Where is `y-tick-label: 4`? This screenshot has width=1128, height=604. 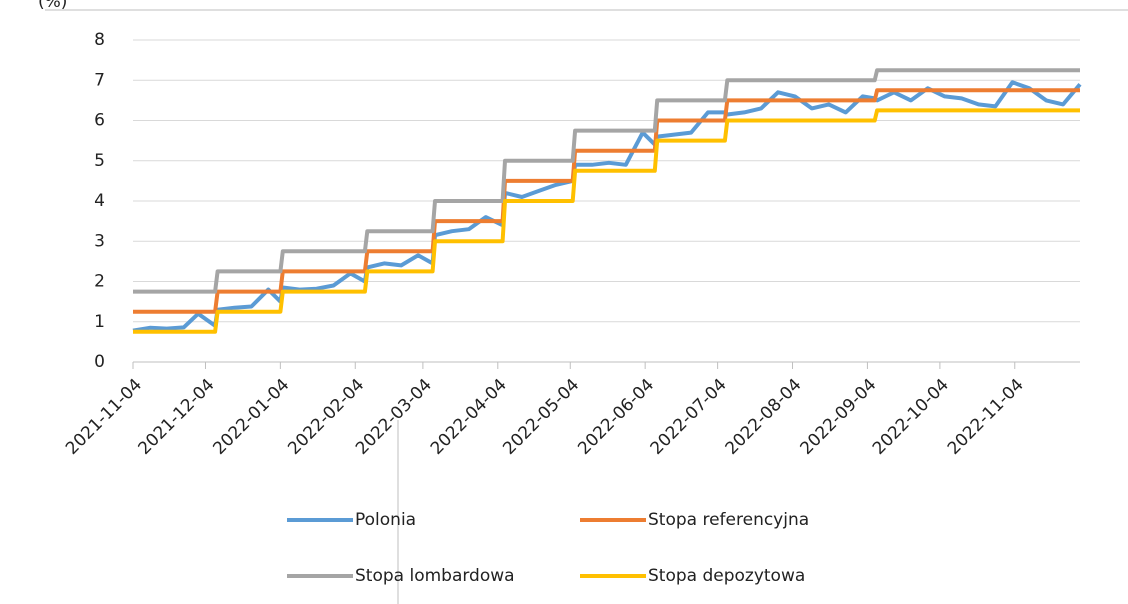 y-tick-label: 4 is located at coordinates (99, 201).